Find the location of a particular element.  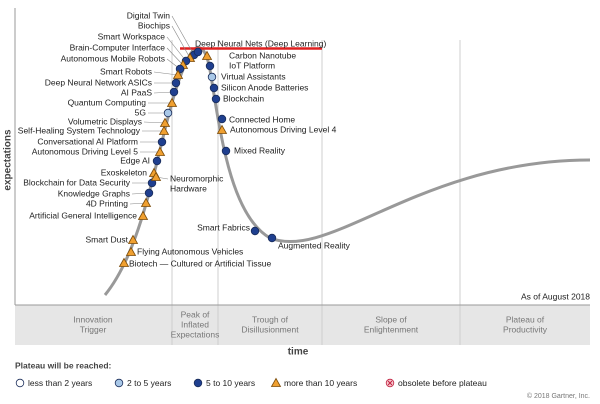

y-axis-label: expectations is located at coordinates (8, 160).